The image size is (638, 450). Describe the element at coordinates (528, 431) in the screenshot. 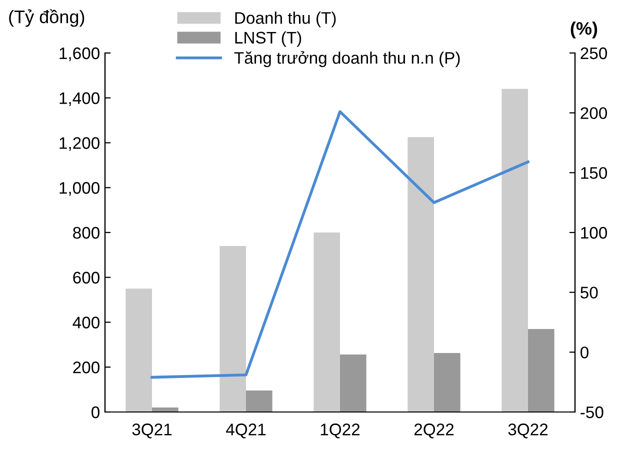

I see `x-tick-label: 3Q22` at that location.